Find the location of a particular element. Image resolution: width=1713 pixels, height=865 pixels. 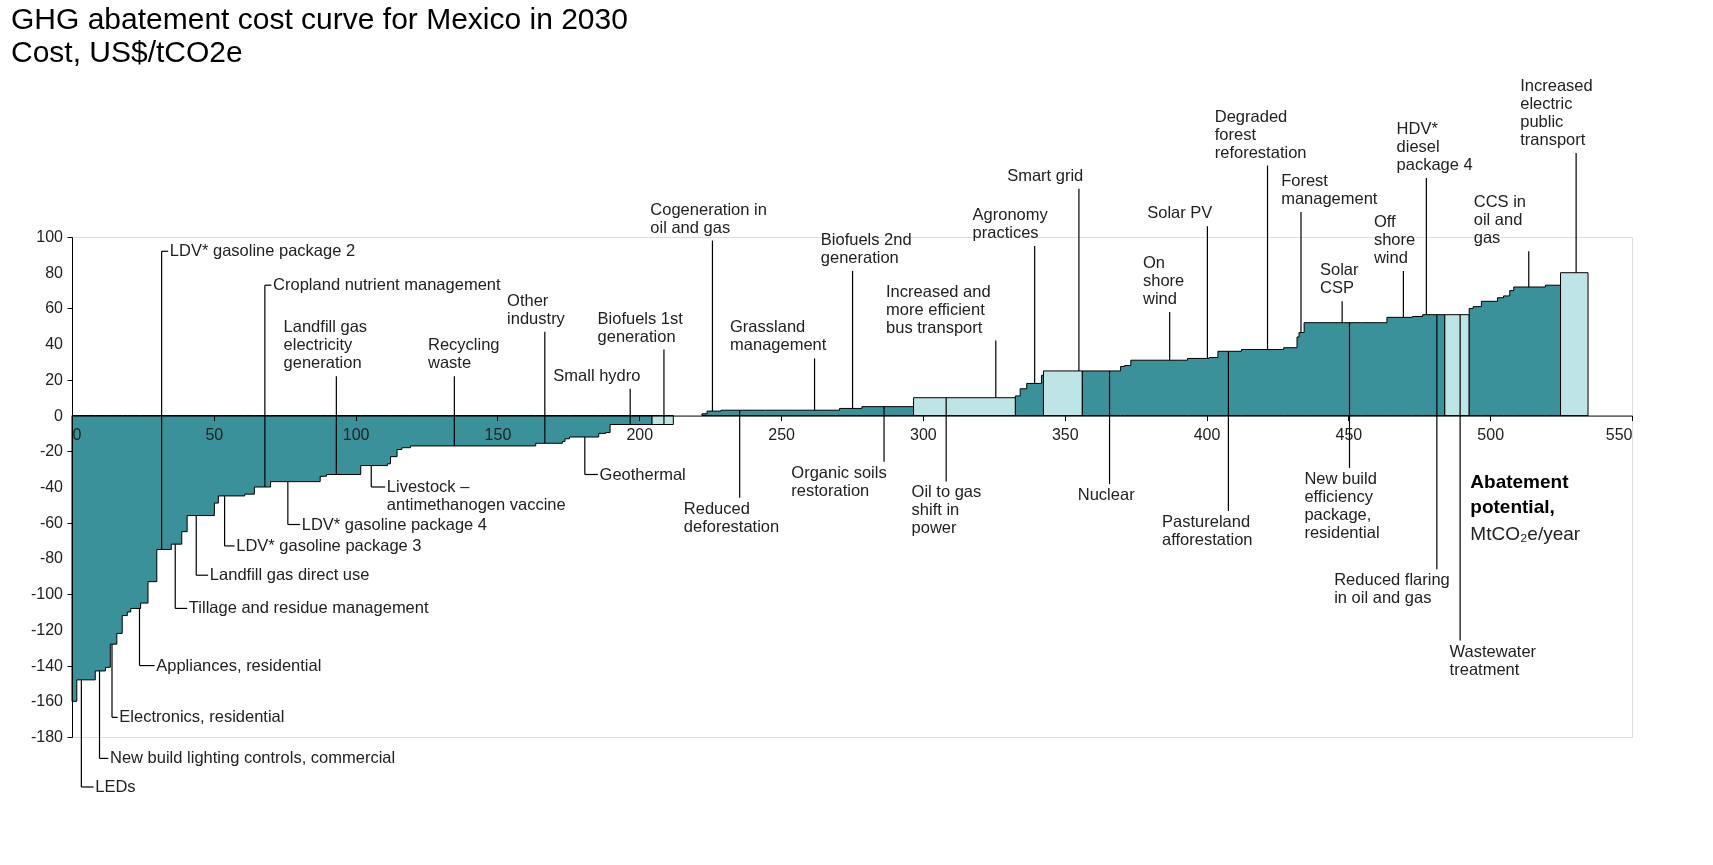

annotation: Recycling waste is located at coordinates (463, 353).